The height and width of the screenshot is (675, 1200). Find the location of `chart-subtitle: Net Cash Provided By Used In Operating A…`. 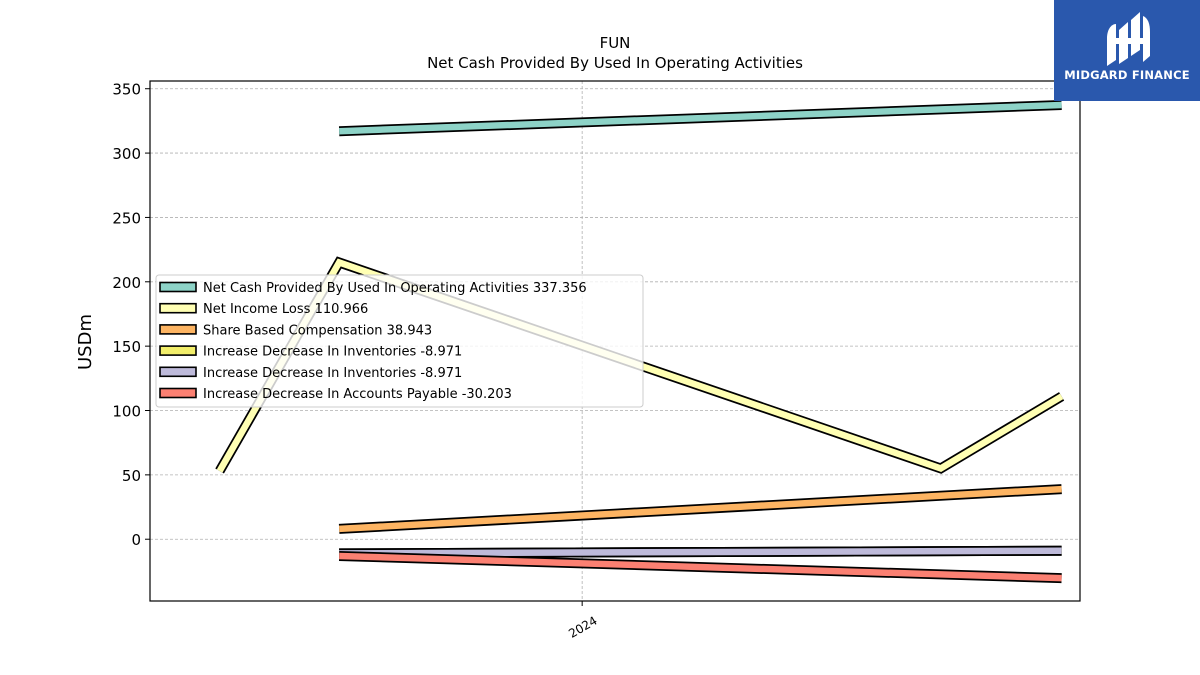

chart-subtitle: Net Cash Provided By Used In Operating A… is located at coordinates (615, 63).